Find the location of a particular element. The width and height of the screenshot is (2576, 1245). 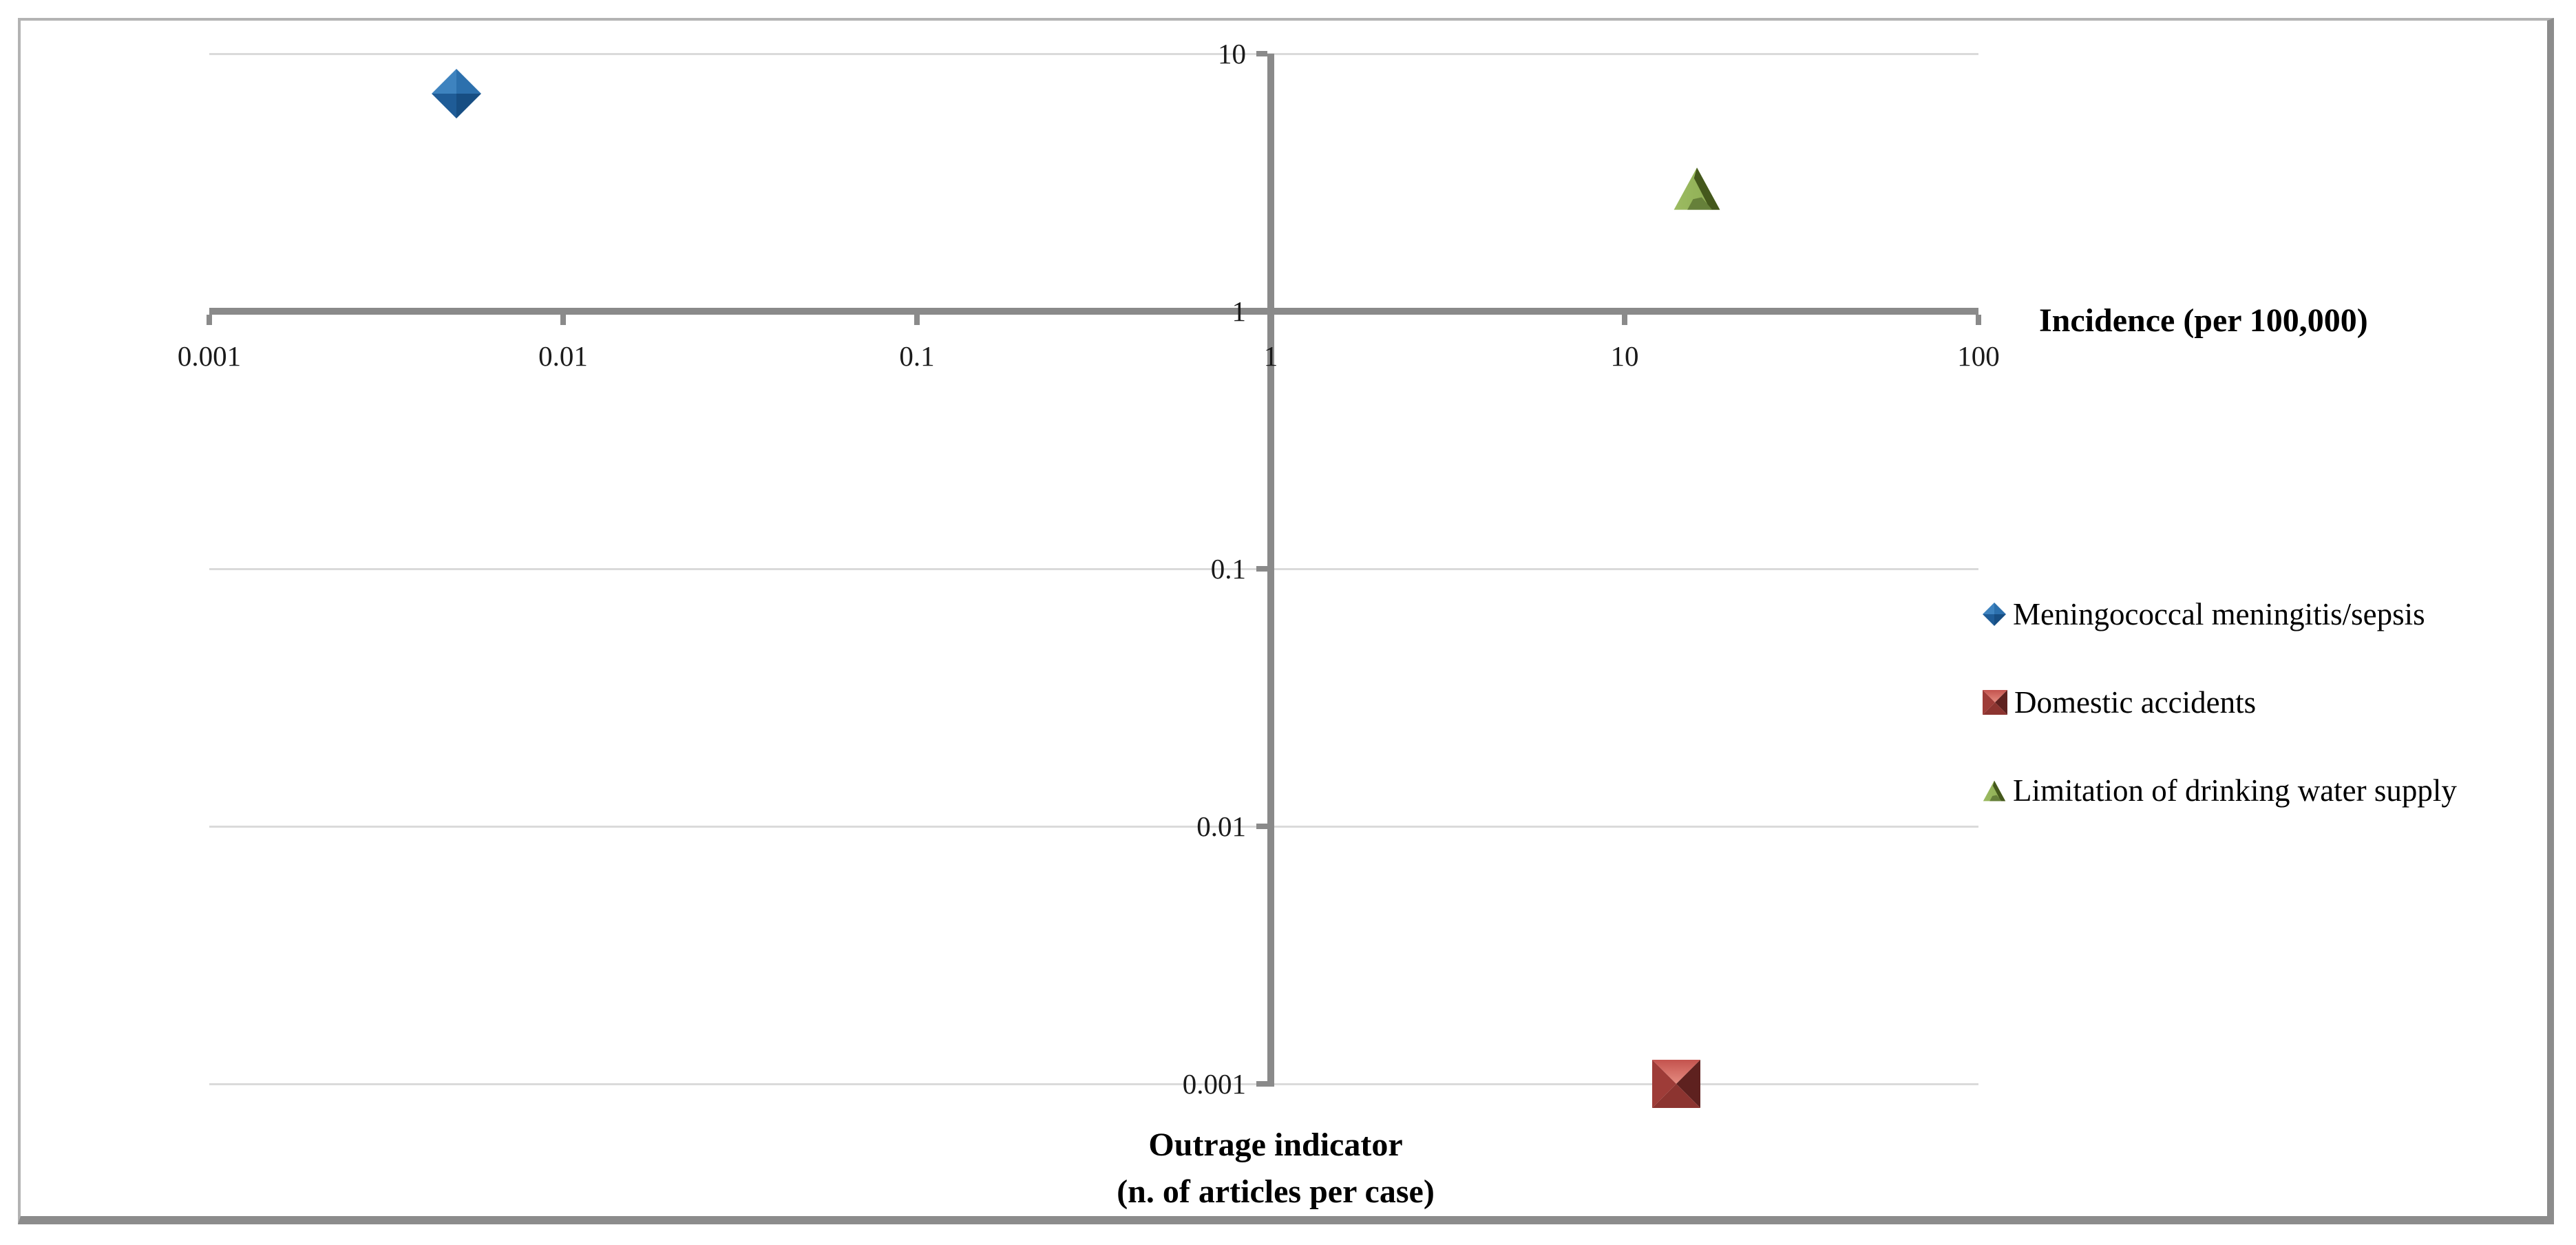

y-tick-label: 1 is located at coordinates (1240, 311).